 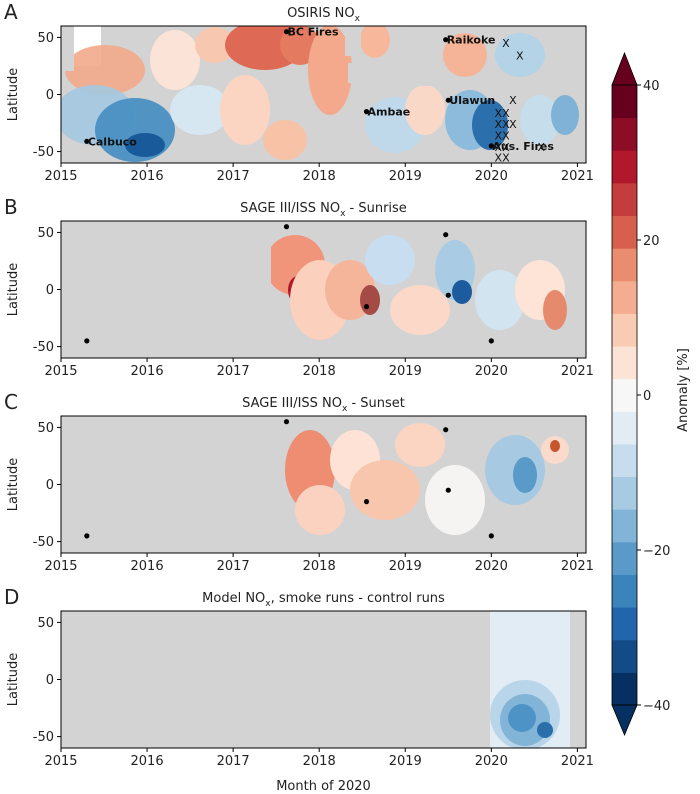 I want to click on y-tick-label: 0, so click(x=50, y=680).